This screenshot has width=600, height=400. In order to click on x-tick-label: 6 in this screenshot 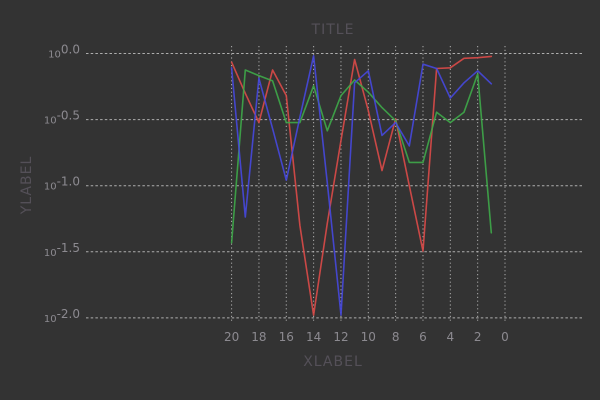, I will do `click(423, 337)`.